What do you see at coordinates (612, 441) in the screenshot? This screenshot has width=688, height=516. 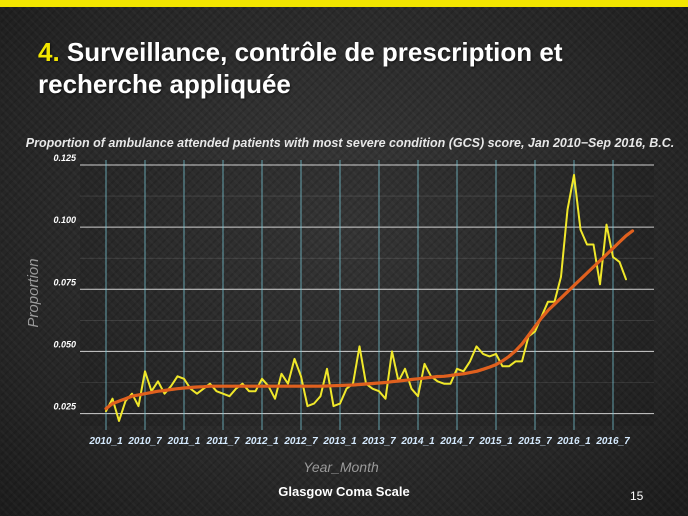 I see `x-tick-label: 2016_7` at bounding box center [612, 441].